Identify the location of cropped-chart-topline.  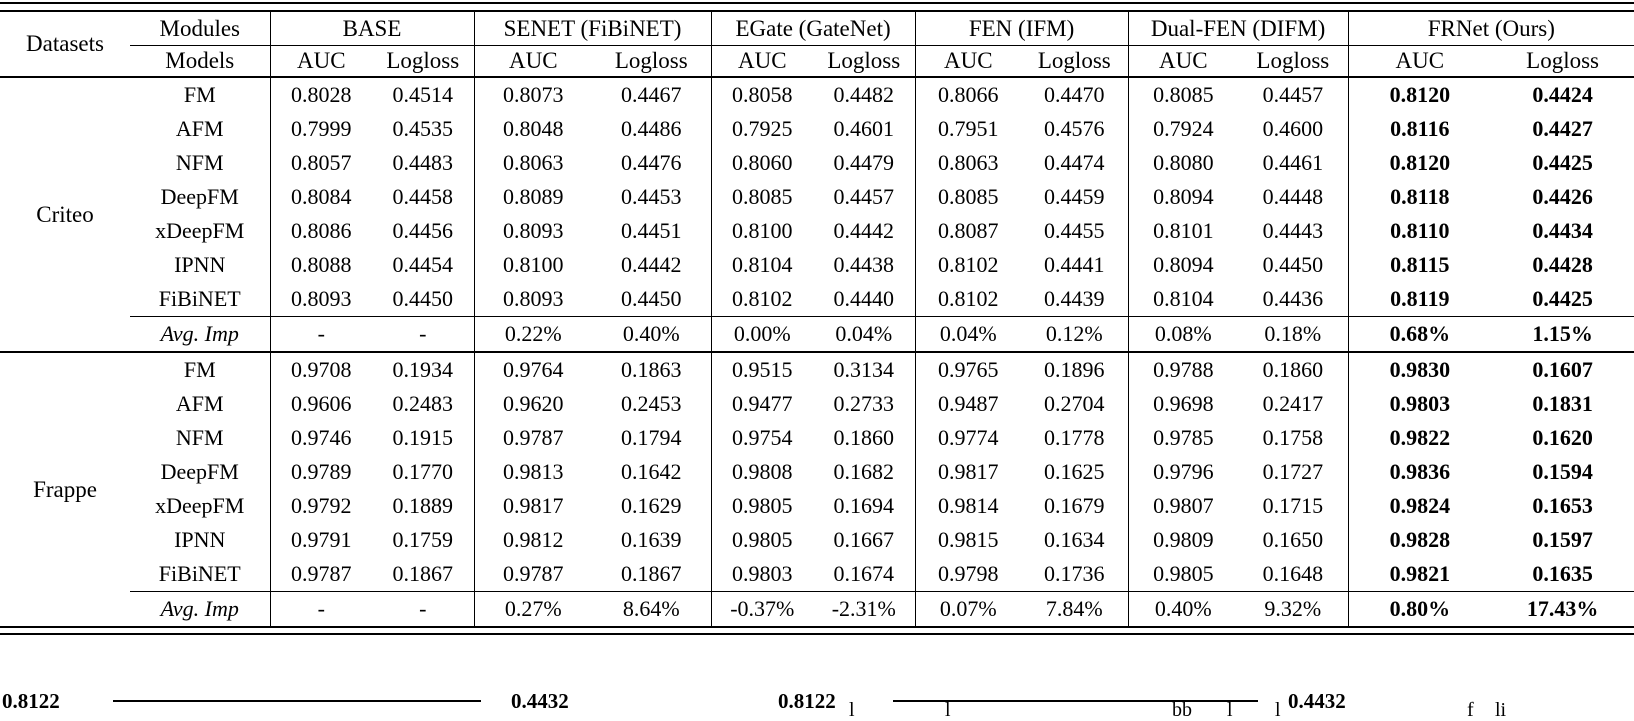
(1075, 701).